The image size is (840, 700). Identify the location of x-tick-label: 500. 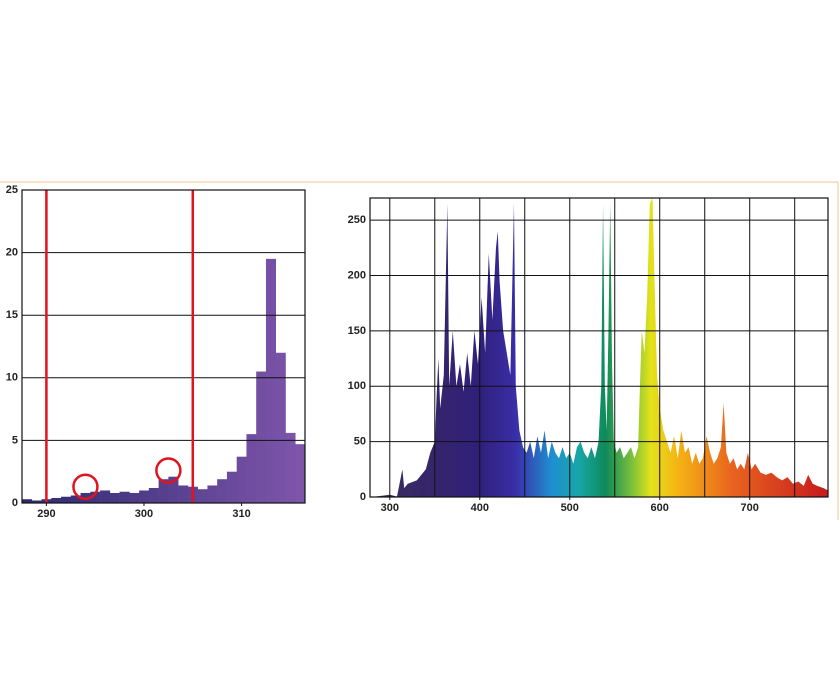
(570, 508).